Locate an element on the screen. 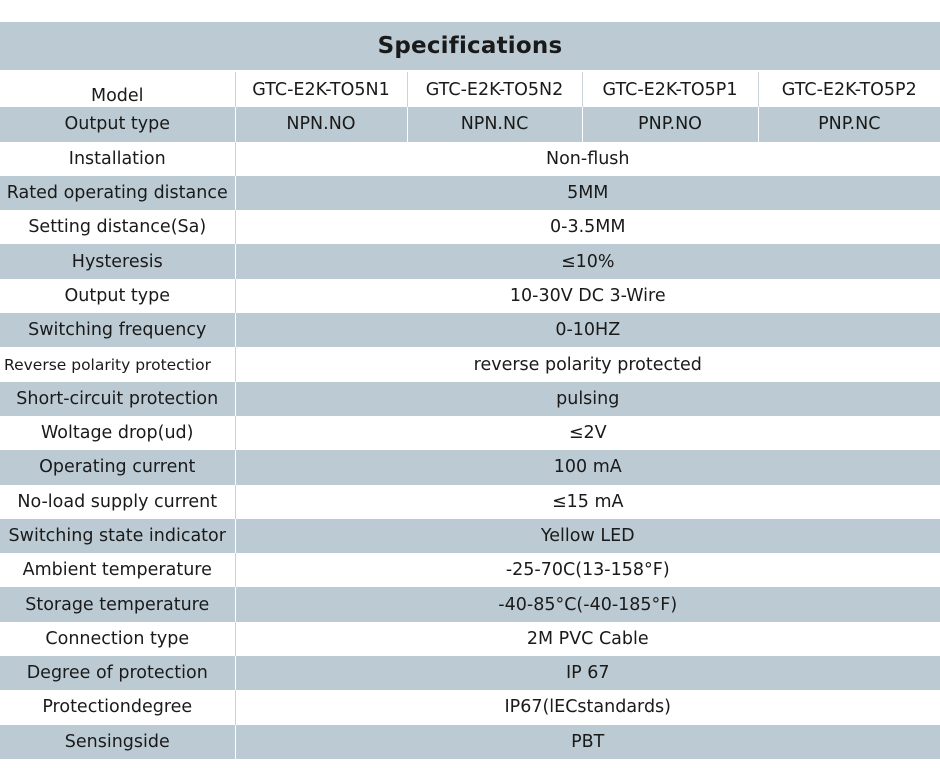 This screenshot has height=775, width=940. table-row-protection-degree: Protectiondegree IP67(lECstandards) is located at coordinates (470, 707).